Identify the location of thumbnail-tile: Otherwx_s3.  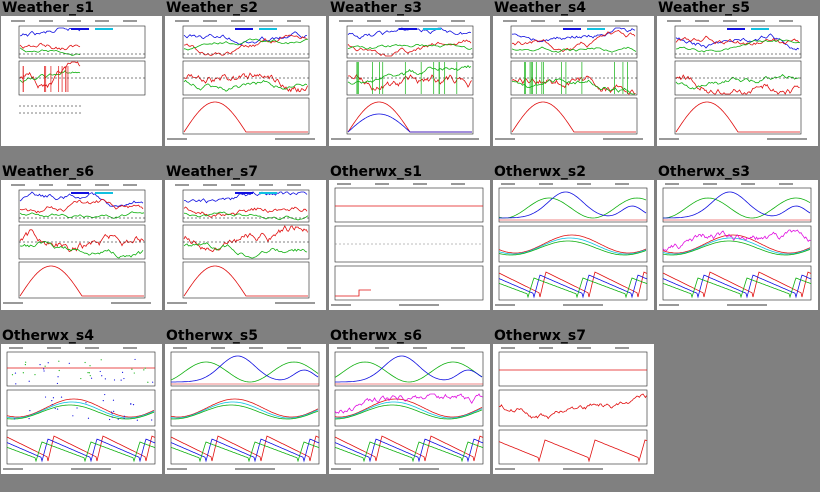
(738, 246).